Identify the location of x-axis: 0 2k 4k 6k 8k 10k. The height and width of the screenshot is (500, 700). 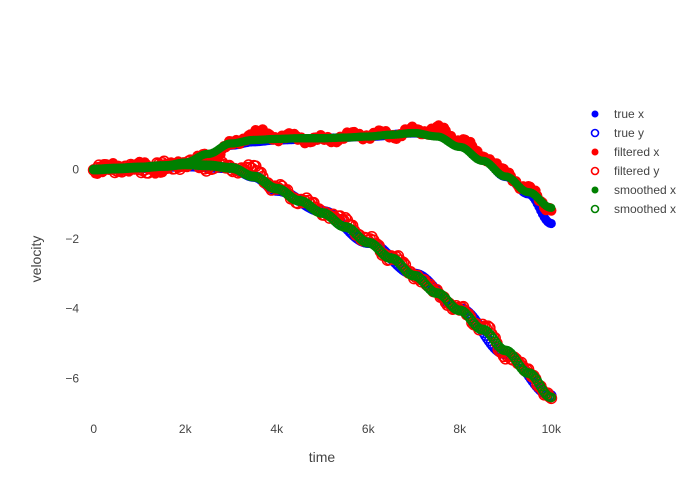
(326, 429).